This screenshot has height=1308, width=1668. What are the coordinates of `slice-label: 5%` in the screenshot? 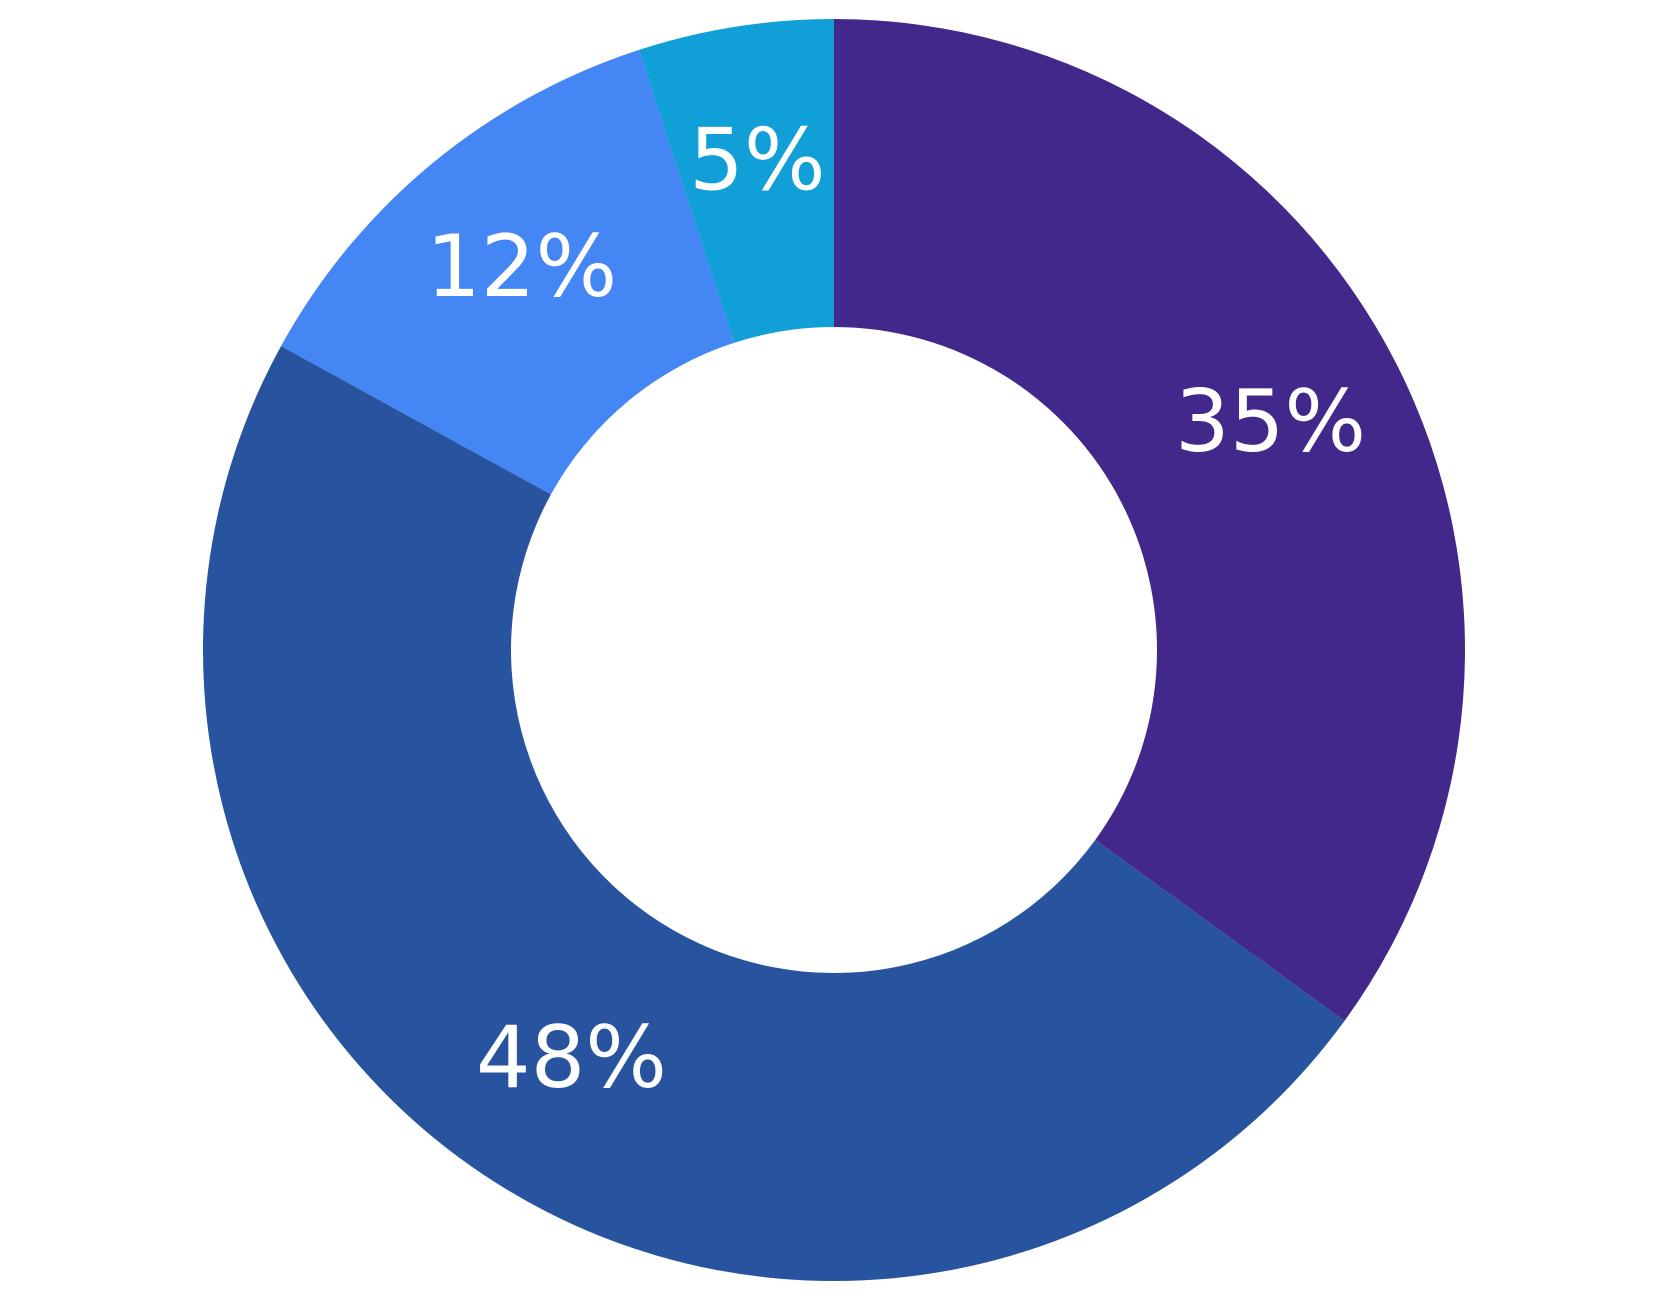 It's located at (757, 160).